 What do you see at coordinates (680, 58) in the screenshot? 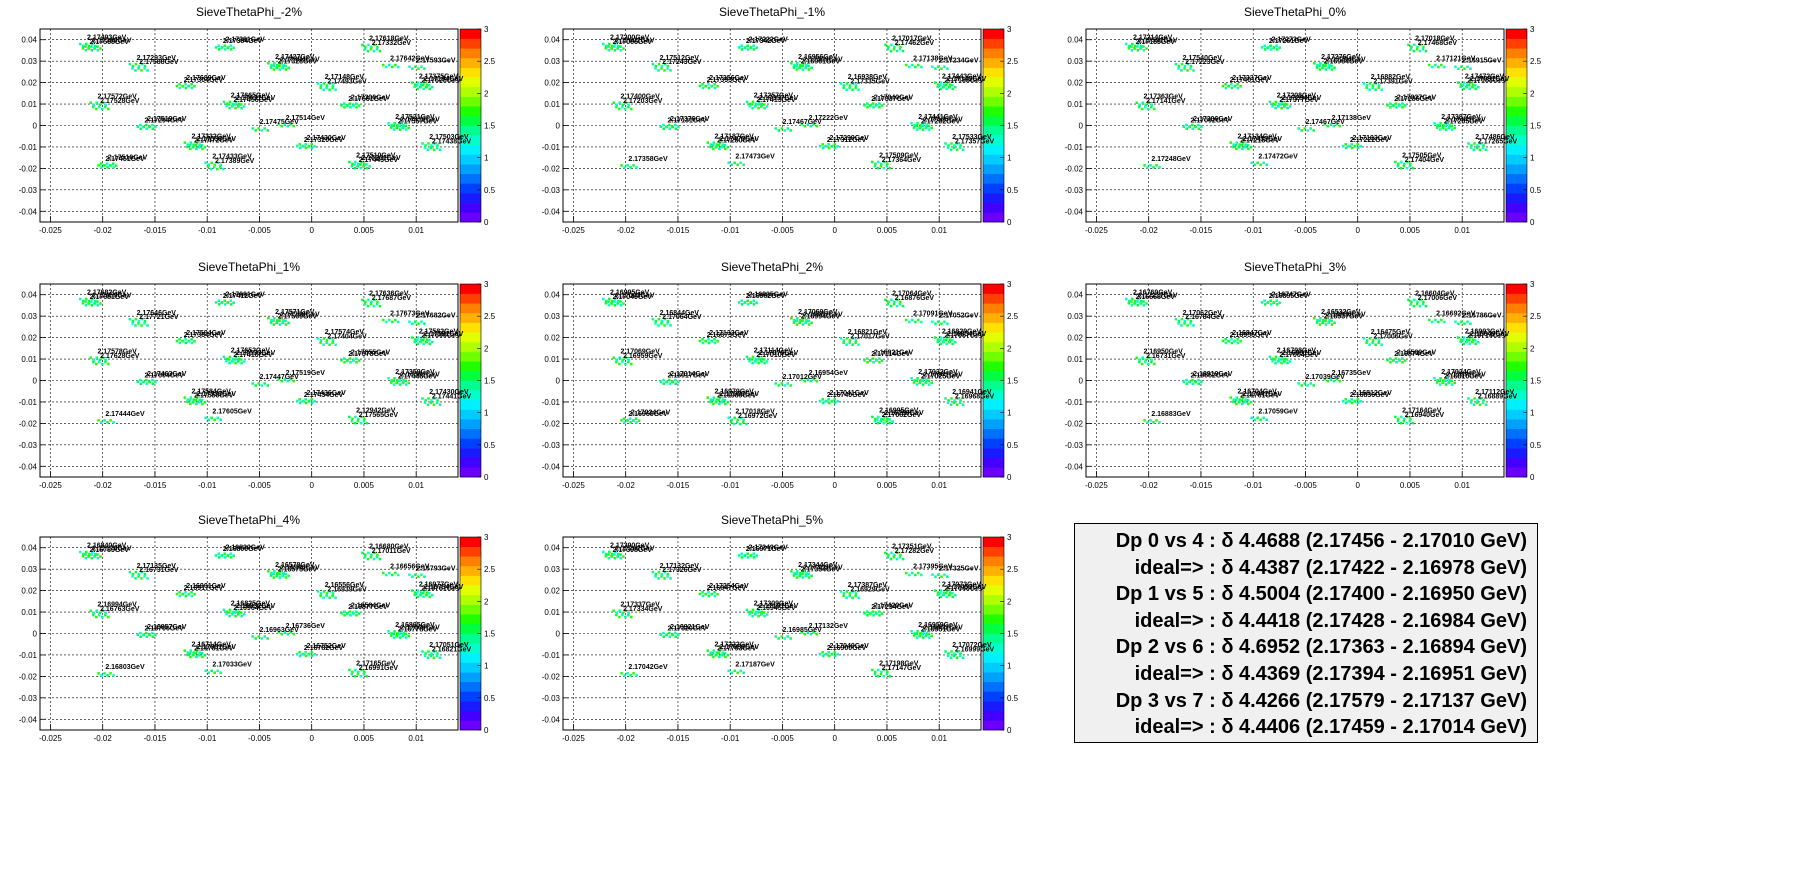
I see `point-label: 2.17512GeV` at bounding box center [680, 58].